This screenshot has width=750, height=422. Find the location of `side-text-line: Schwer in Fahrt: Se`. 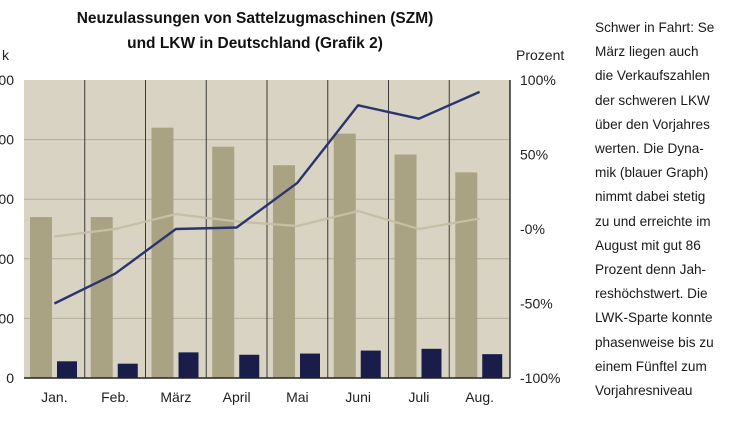

side-text-line: Schwer in Fahrt: Se is located at coordinates (655, 27).